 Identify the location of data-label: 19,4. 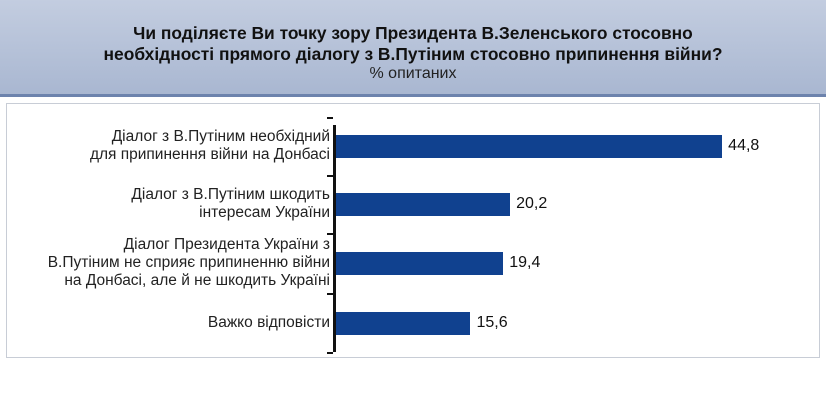
(525, 262).